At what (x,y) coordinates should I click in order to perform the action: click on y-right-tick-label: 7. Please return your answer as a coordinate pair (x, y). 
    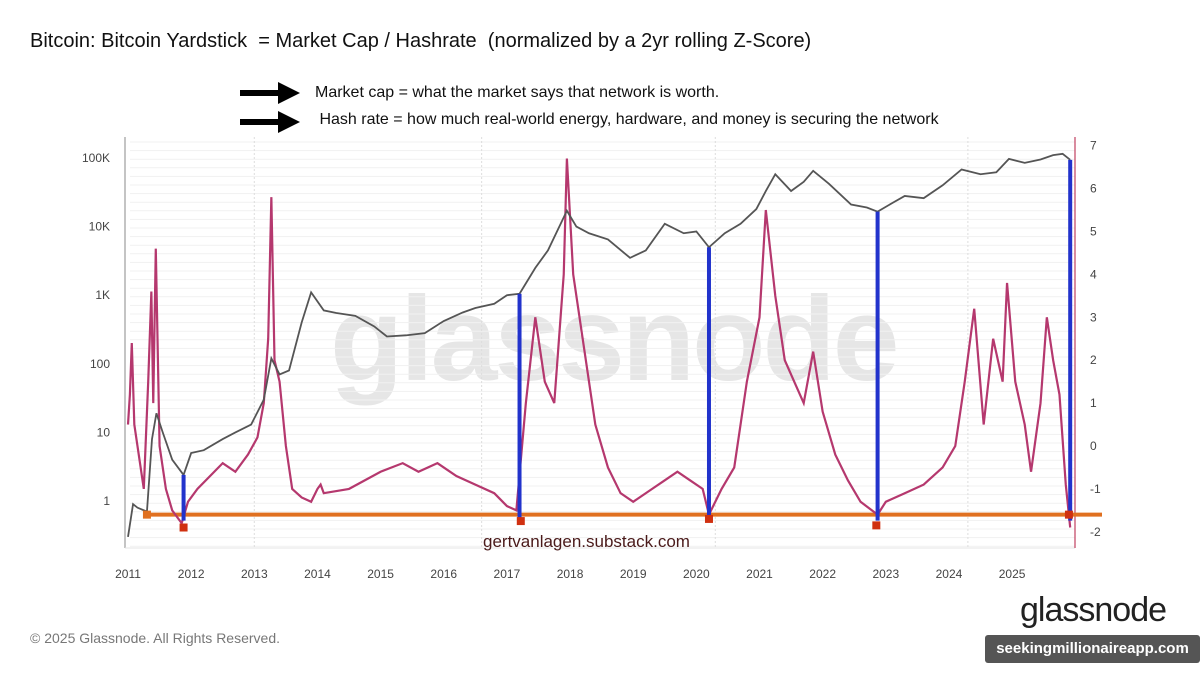
    Looking at the image, I should click on (1093, 146).